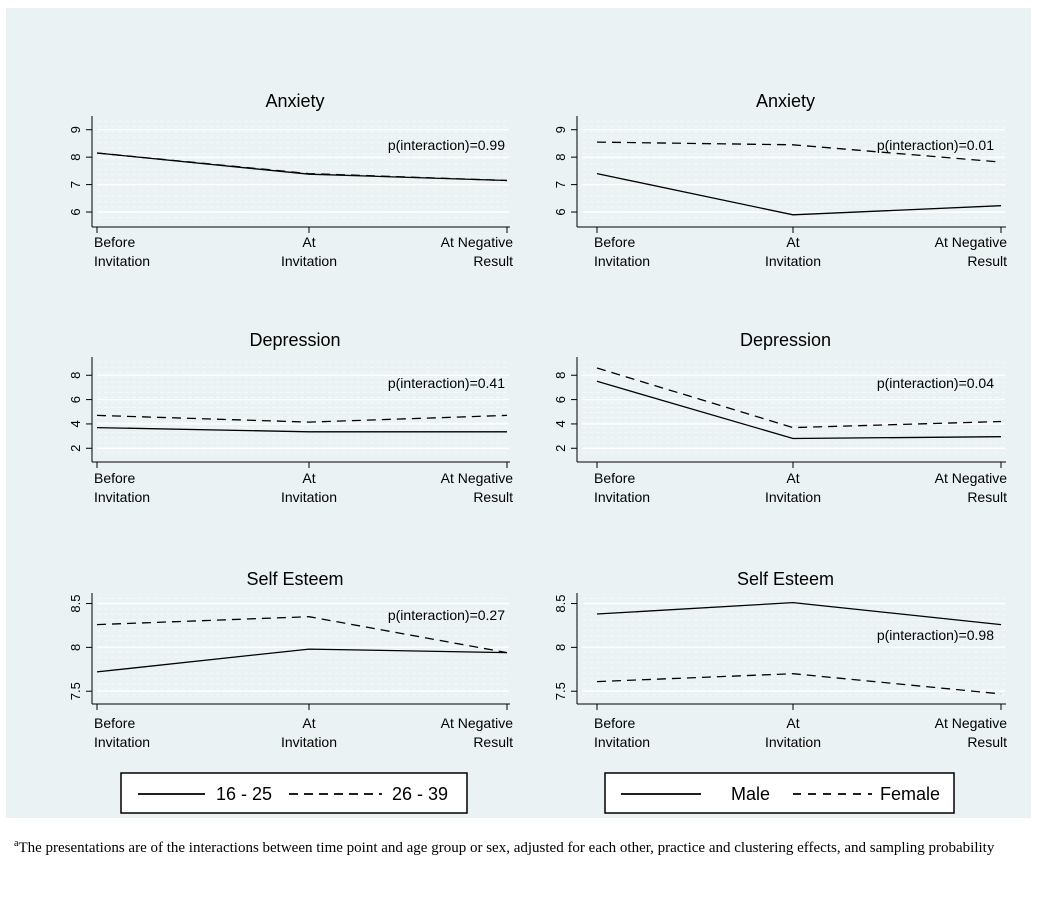 This screenshot has width=1037, height=899. What do you see at coordinates (244, 794) in the screenshot?
I see `legend-label: 16 - 25` at bounding box center [244, 794].